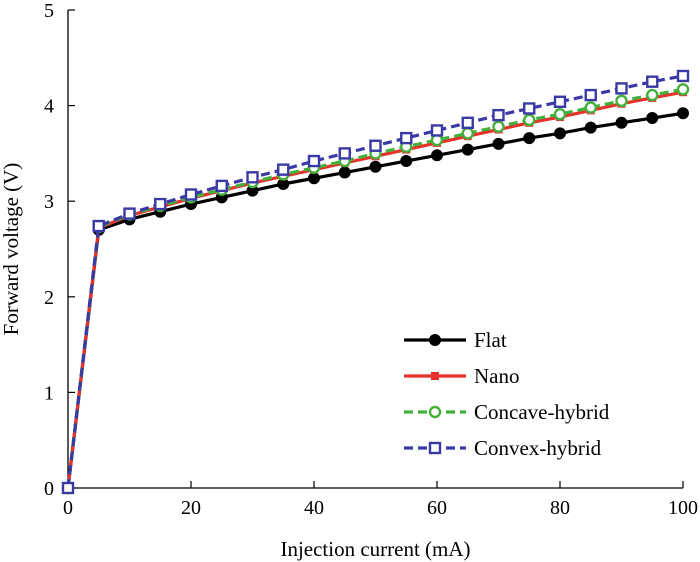  I want to click on y-tick-label: 5, so click(49, 11).